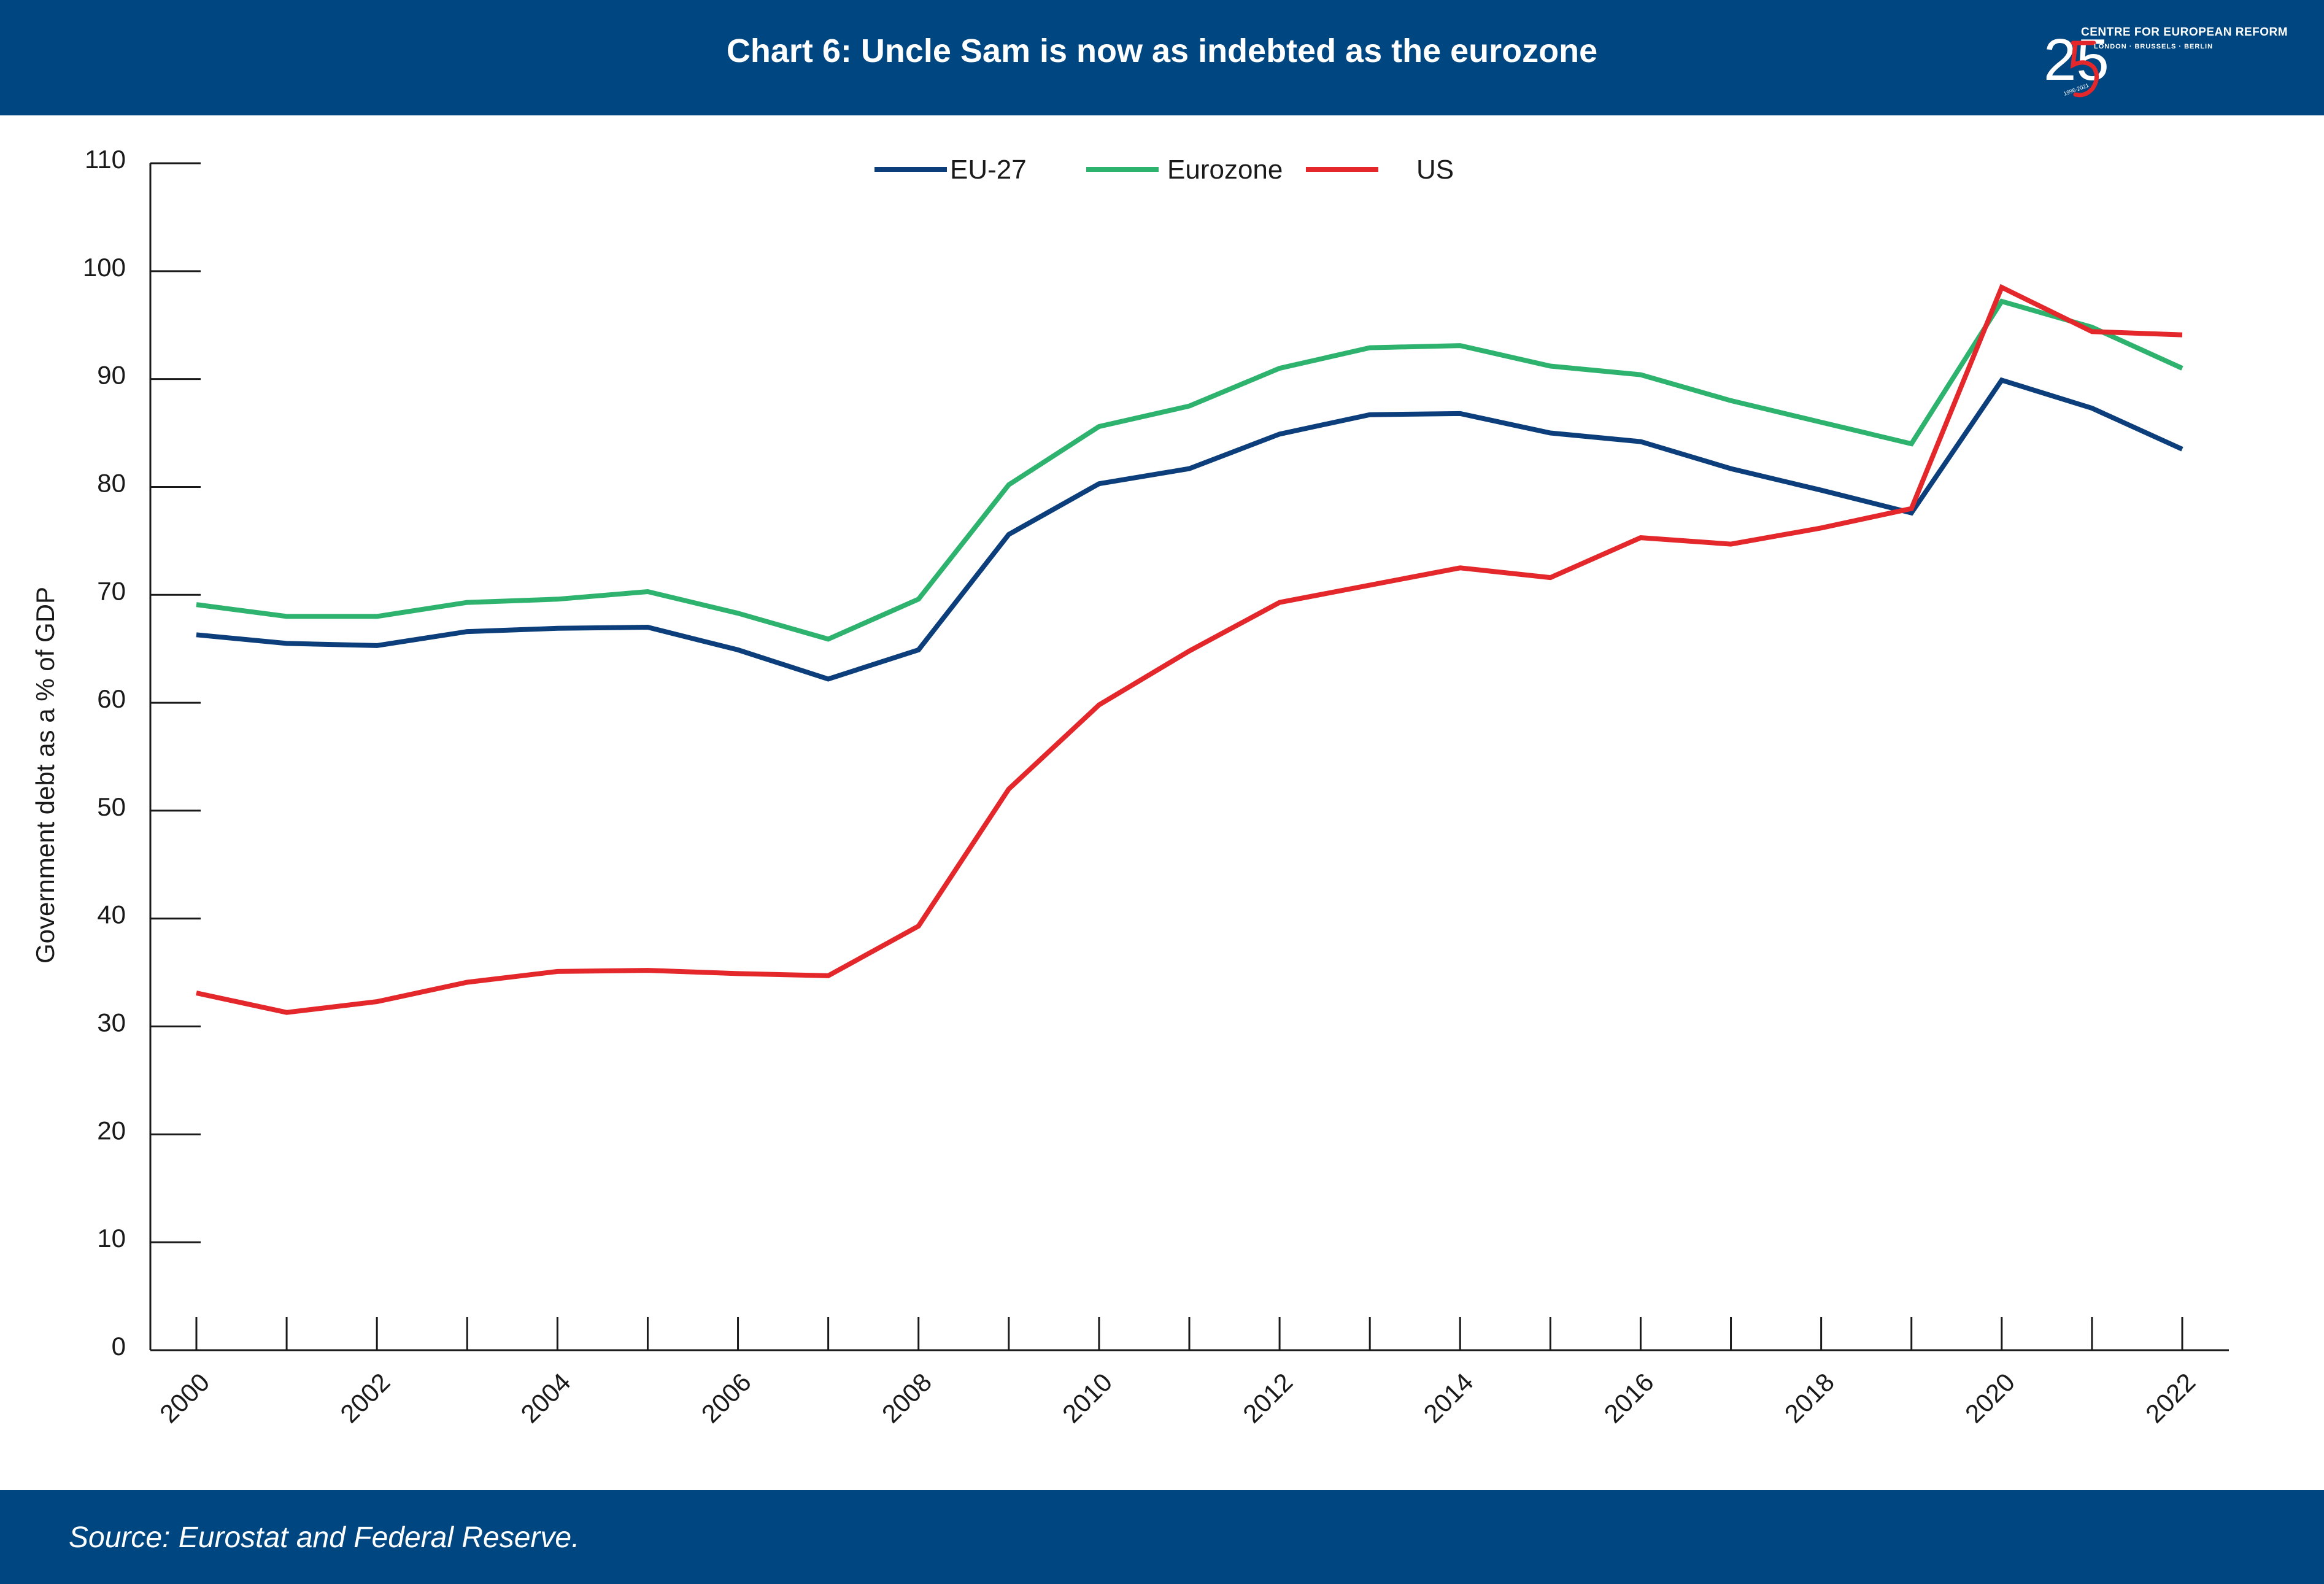 This screenshot has width=2324, height=1584. I want to click on logo-25-mark: 25 1996-2021, so click(2076, 62).